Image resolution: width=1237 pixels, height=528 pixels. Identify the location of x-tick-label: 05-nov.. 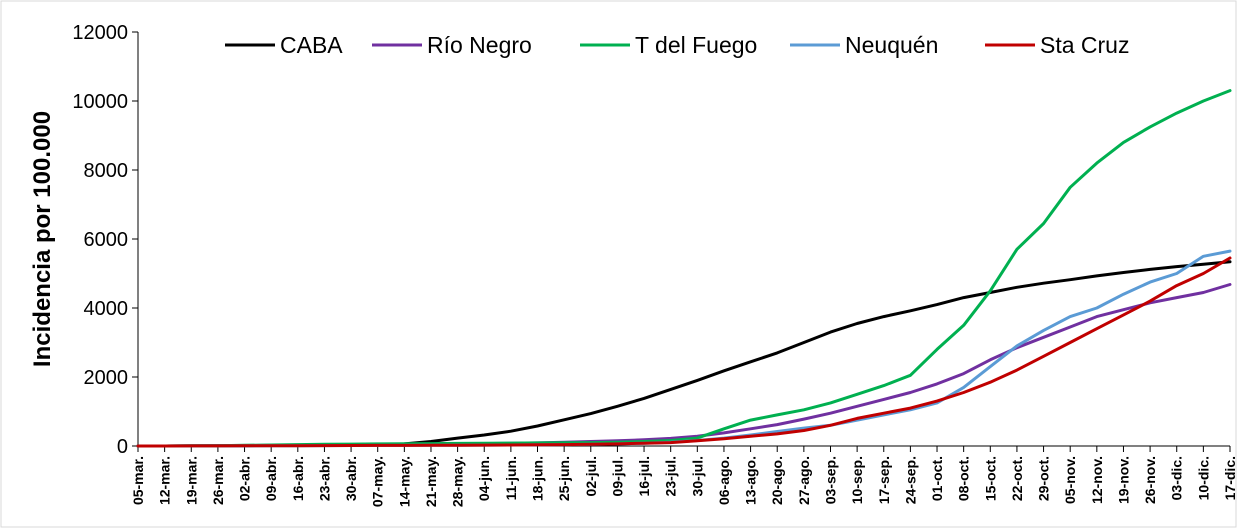
(1070, 480).